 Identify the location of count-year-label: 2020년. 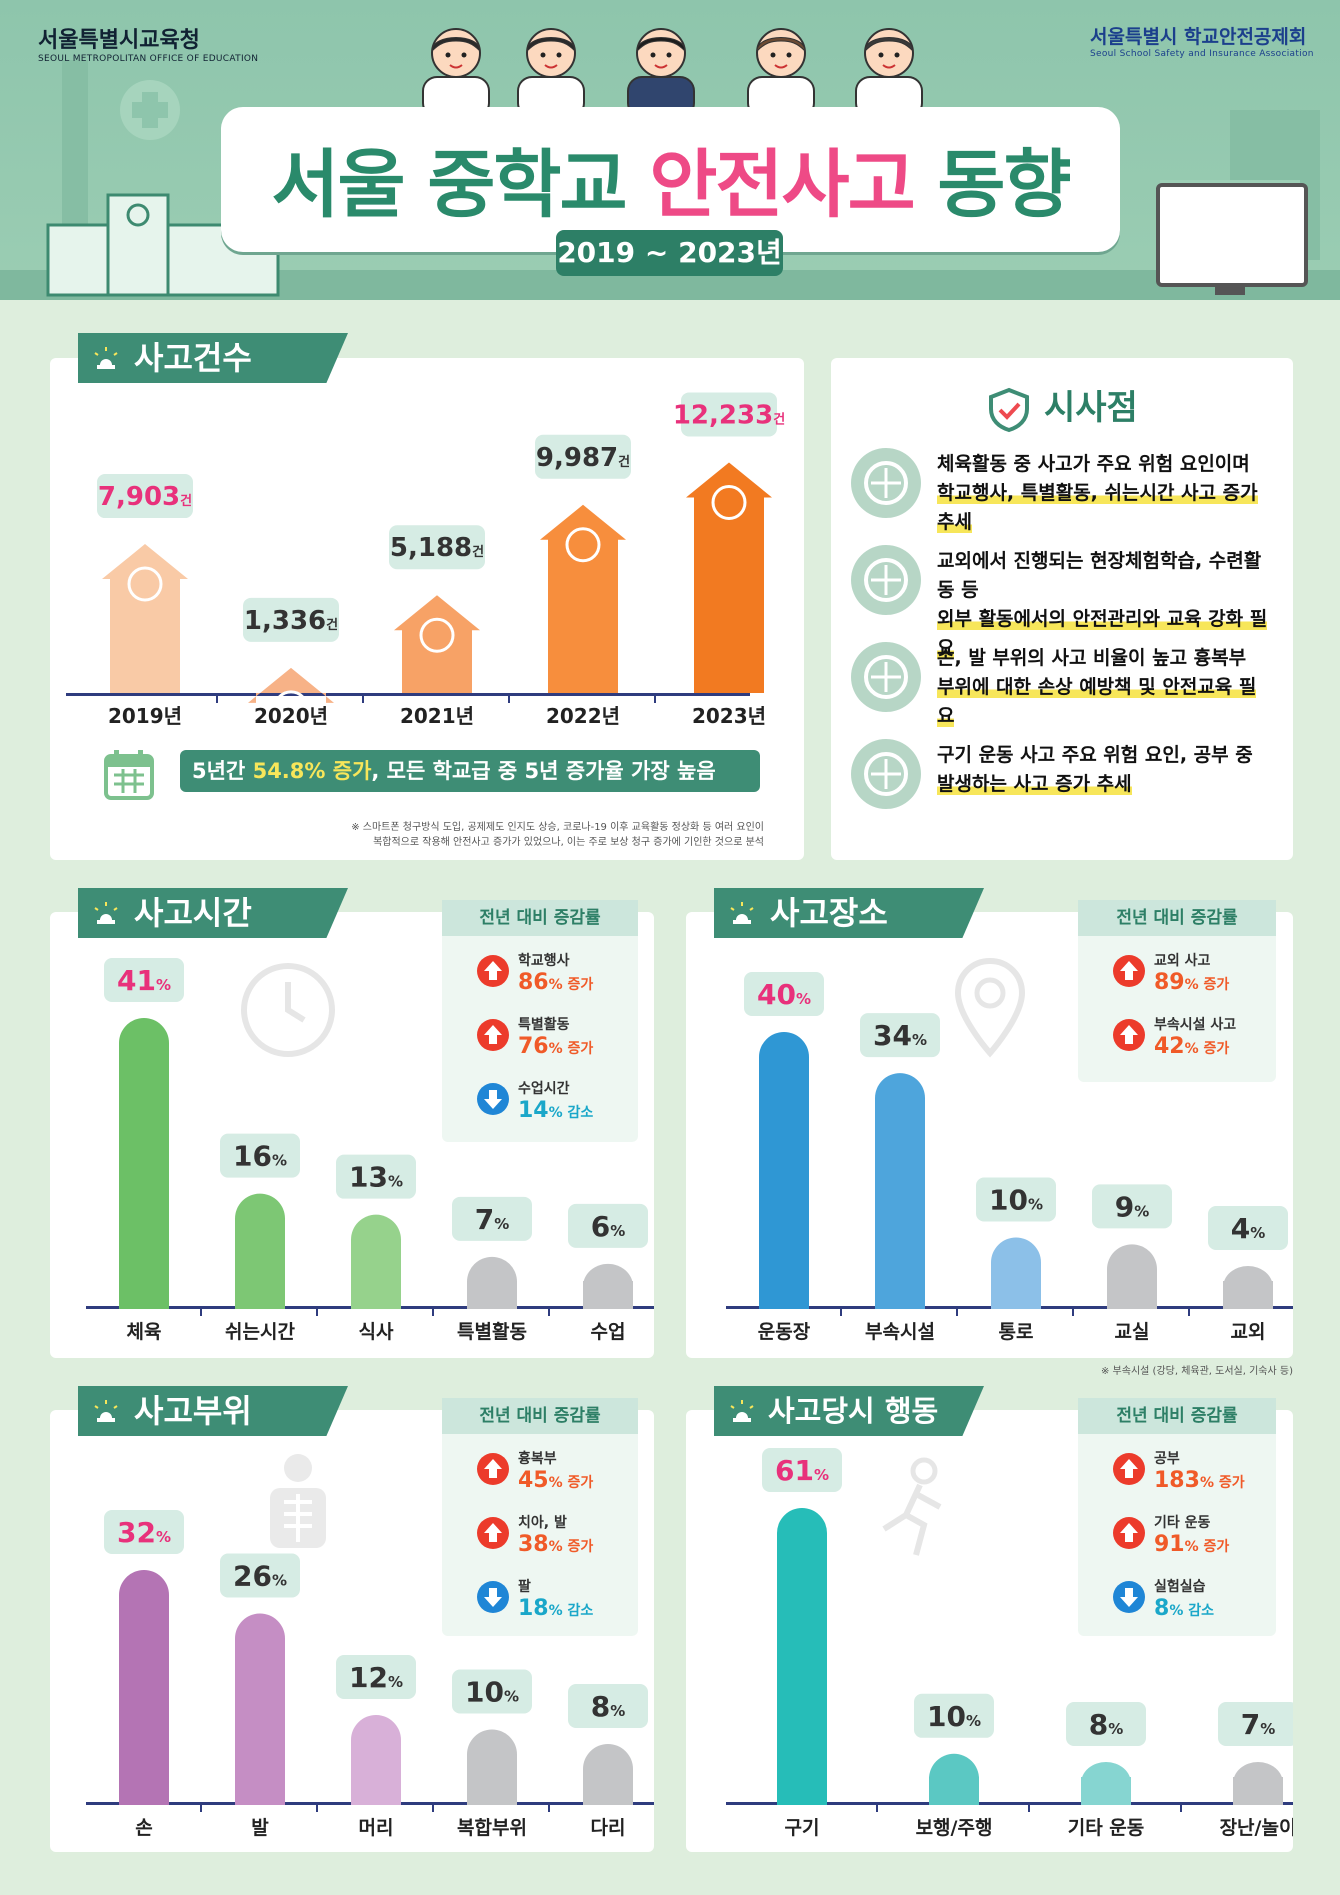
(291, 716).